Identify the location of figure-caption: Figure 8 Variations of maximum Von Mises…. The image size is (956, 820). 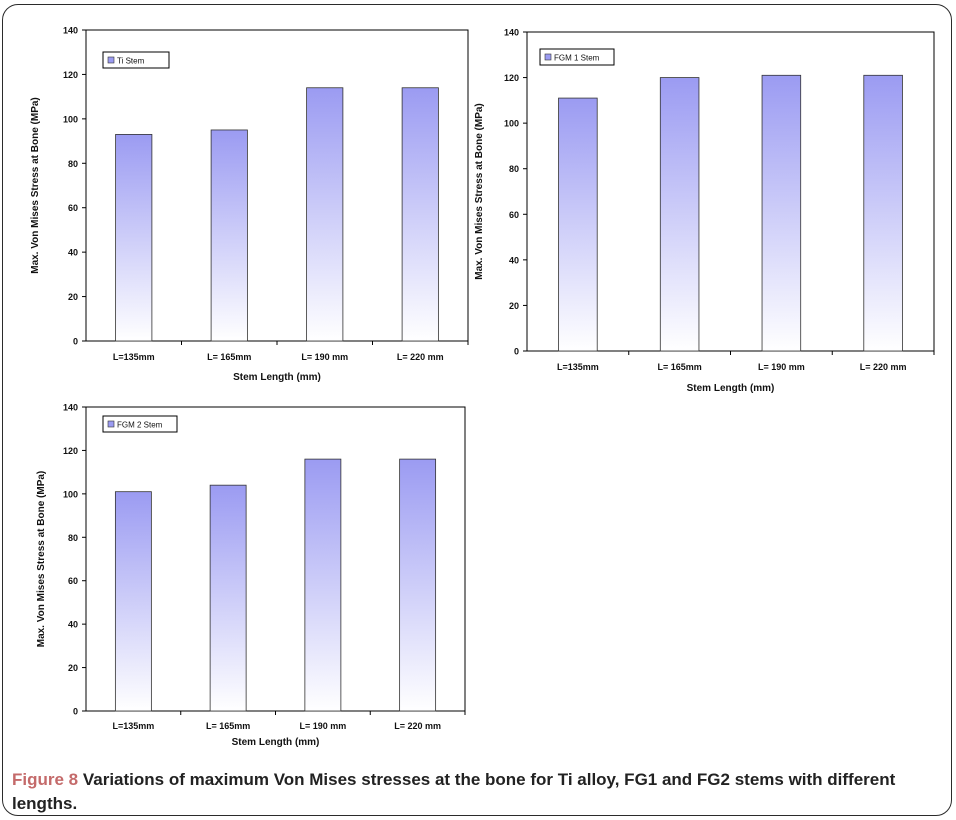
(472, 792).